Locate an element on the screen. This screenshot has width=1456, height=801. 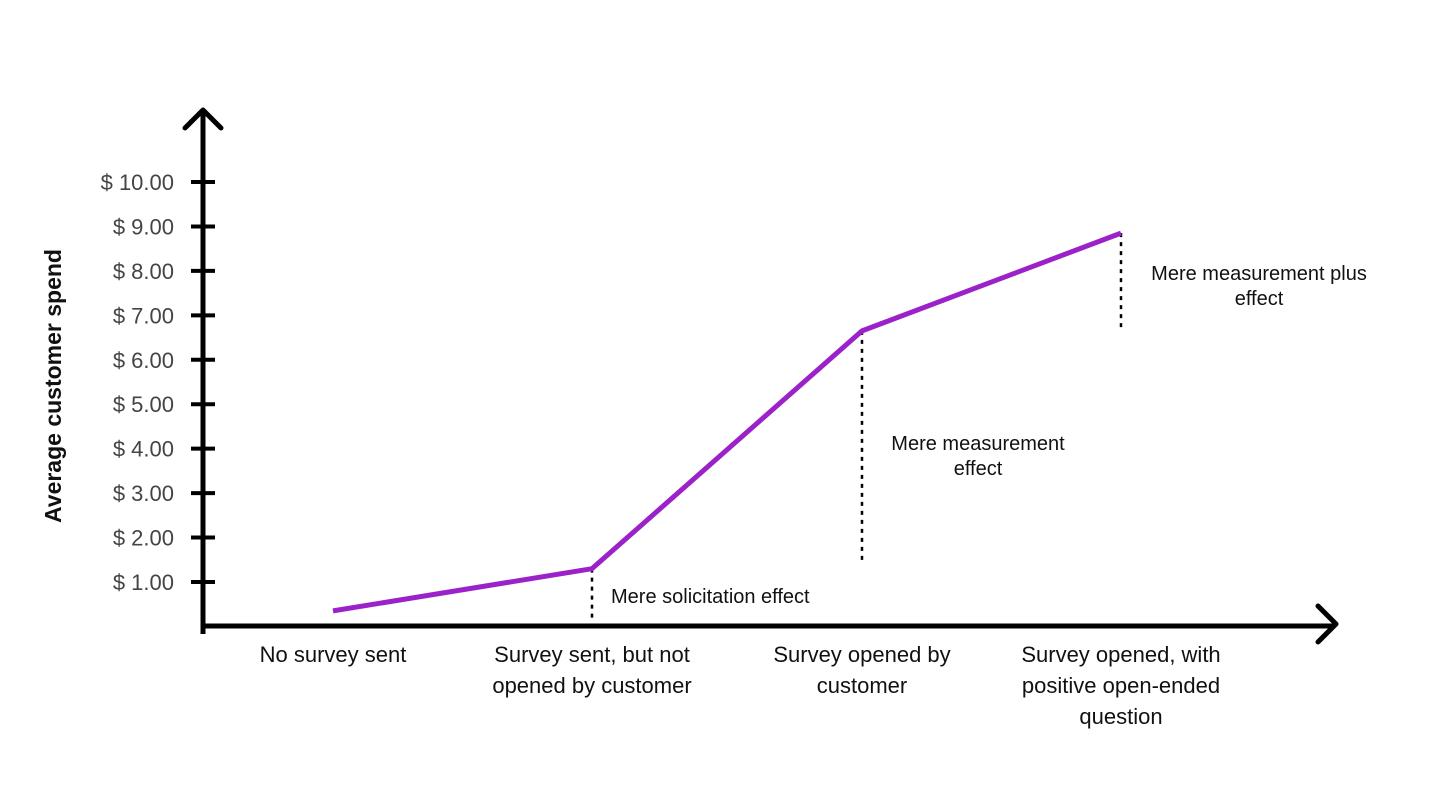
x-category-label-line: positive open-ended is located at coordinates (1121, 685).